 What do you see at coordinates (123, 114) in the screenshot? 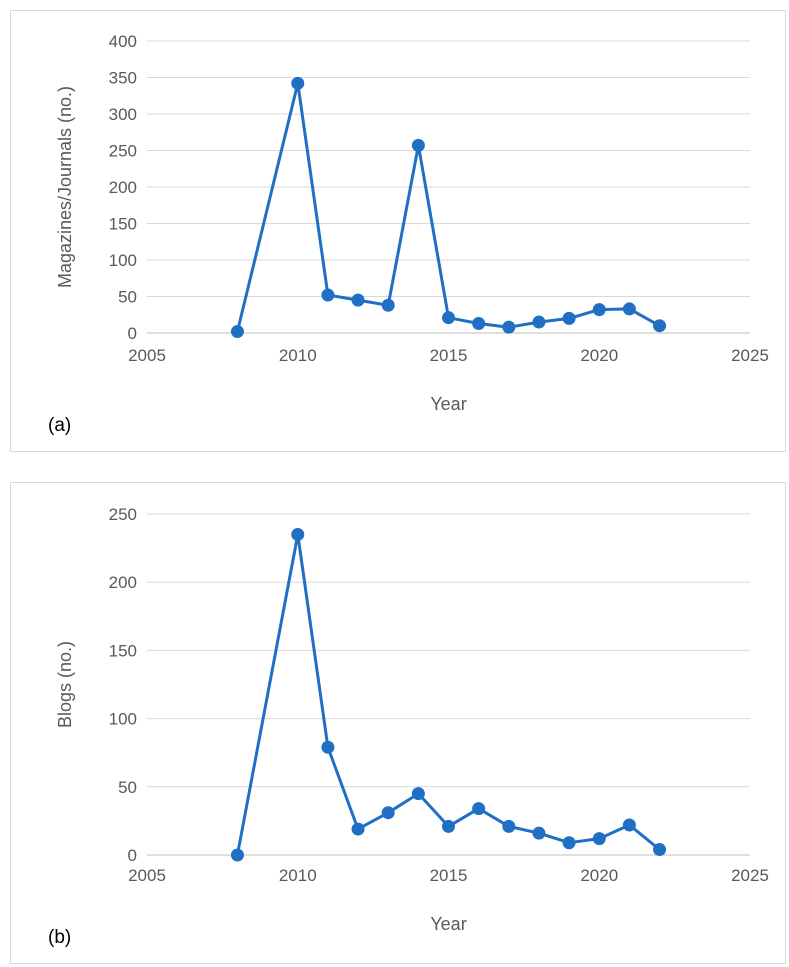
I see `y-tick-label: 300` at bounding box center [123, 114].